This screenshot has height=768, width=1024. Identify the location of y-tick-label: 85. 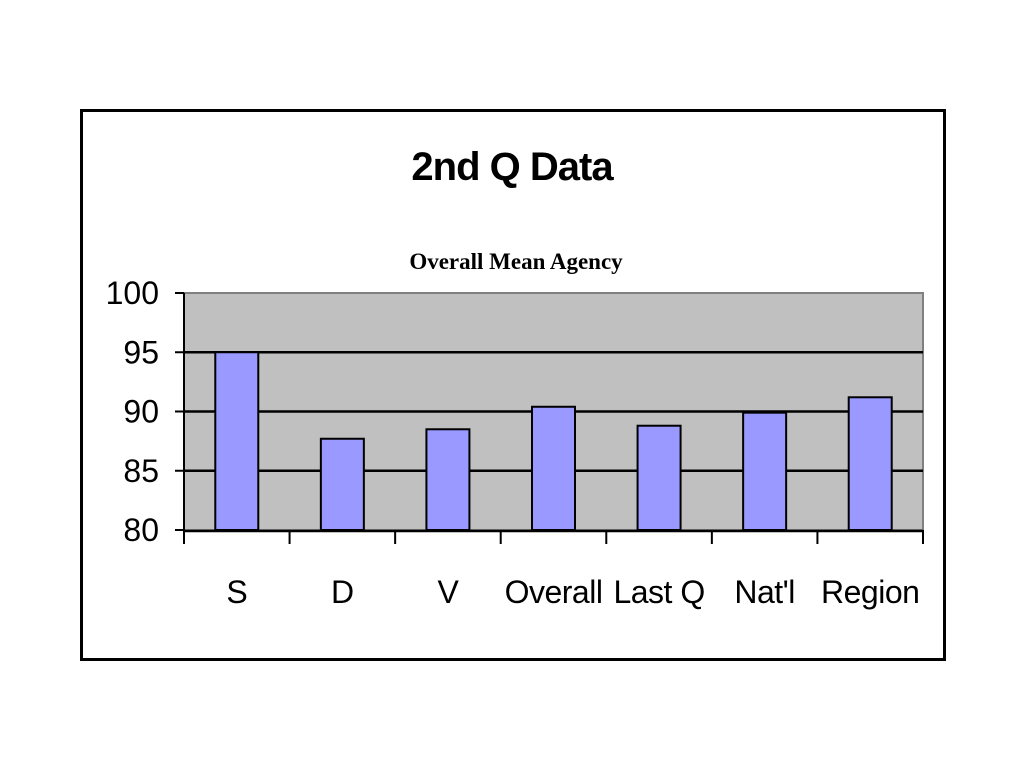
(141, 471).